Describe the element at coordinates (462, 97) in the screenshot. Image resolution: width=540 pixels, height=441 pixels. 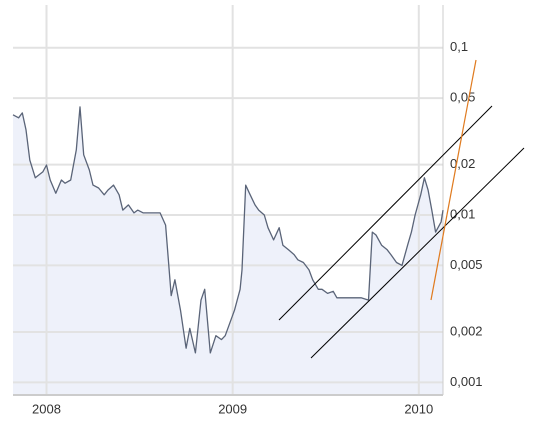
I see `y-tick-label: 0,05` at that location.